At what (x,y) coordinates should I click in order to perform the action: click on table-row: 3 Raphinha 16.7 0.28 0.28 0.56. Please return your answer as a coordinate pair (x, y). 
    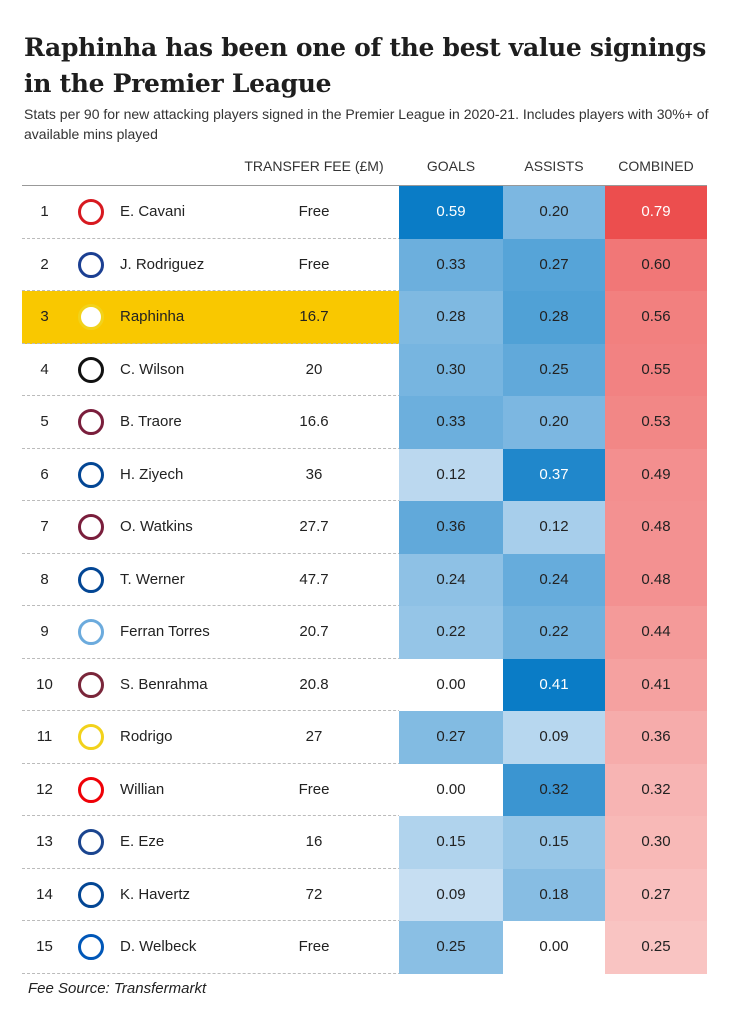
    Looking at the image, I should click on (364, 317).